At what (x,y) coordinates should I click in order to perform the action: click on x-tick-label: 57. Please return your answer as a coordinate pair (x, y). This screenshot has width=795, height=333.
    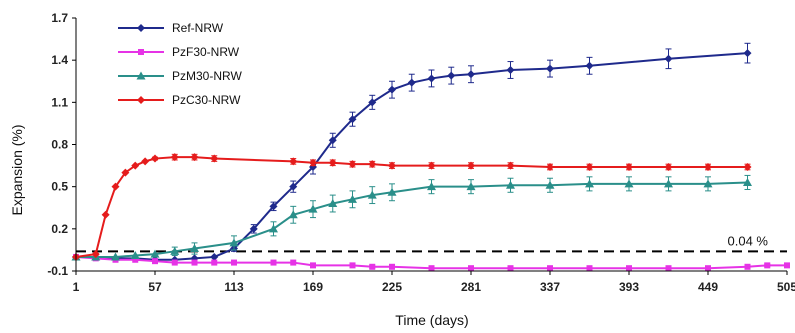
    Looking at the image, I should click on (155, 287).